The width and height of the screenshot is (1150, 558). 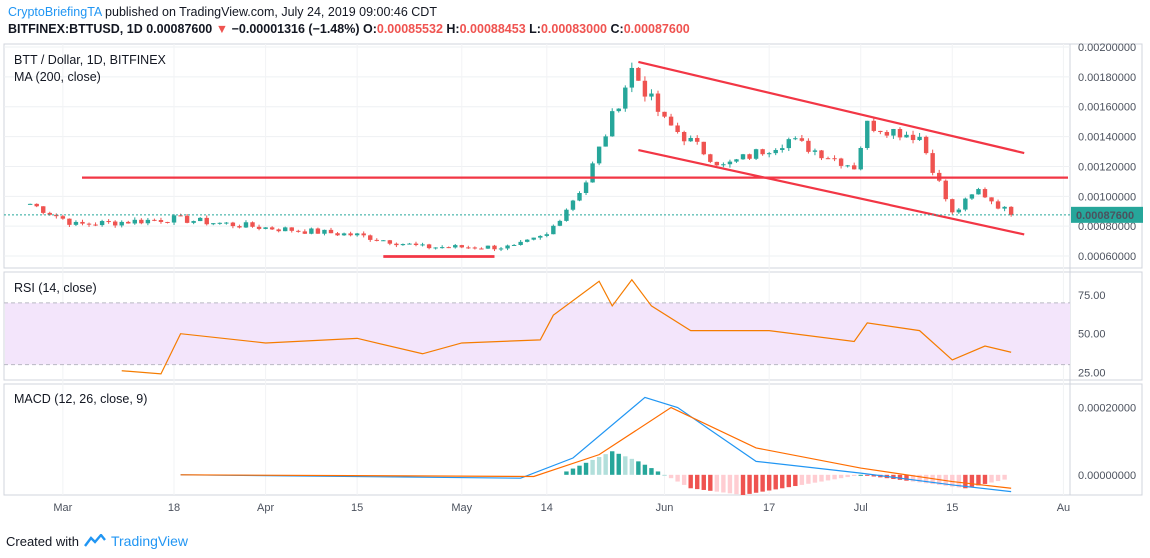 I want to click on rsi-tick-label: 50.00, so click(x=1092, y=335).